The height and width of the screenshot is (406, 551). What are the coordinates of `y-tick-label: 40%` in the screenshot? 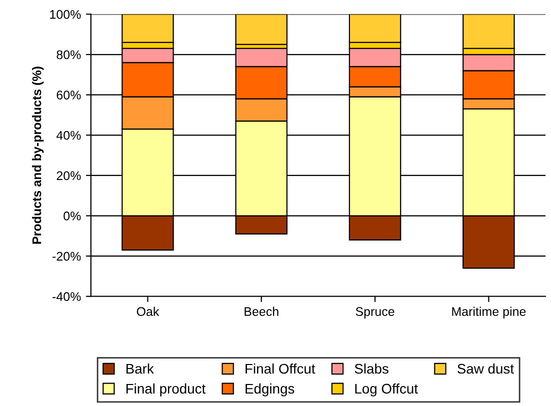 It's located at (68, 135).